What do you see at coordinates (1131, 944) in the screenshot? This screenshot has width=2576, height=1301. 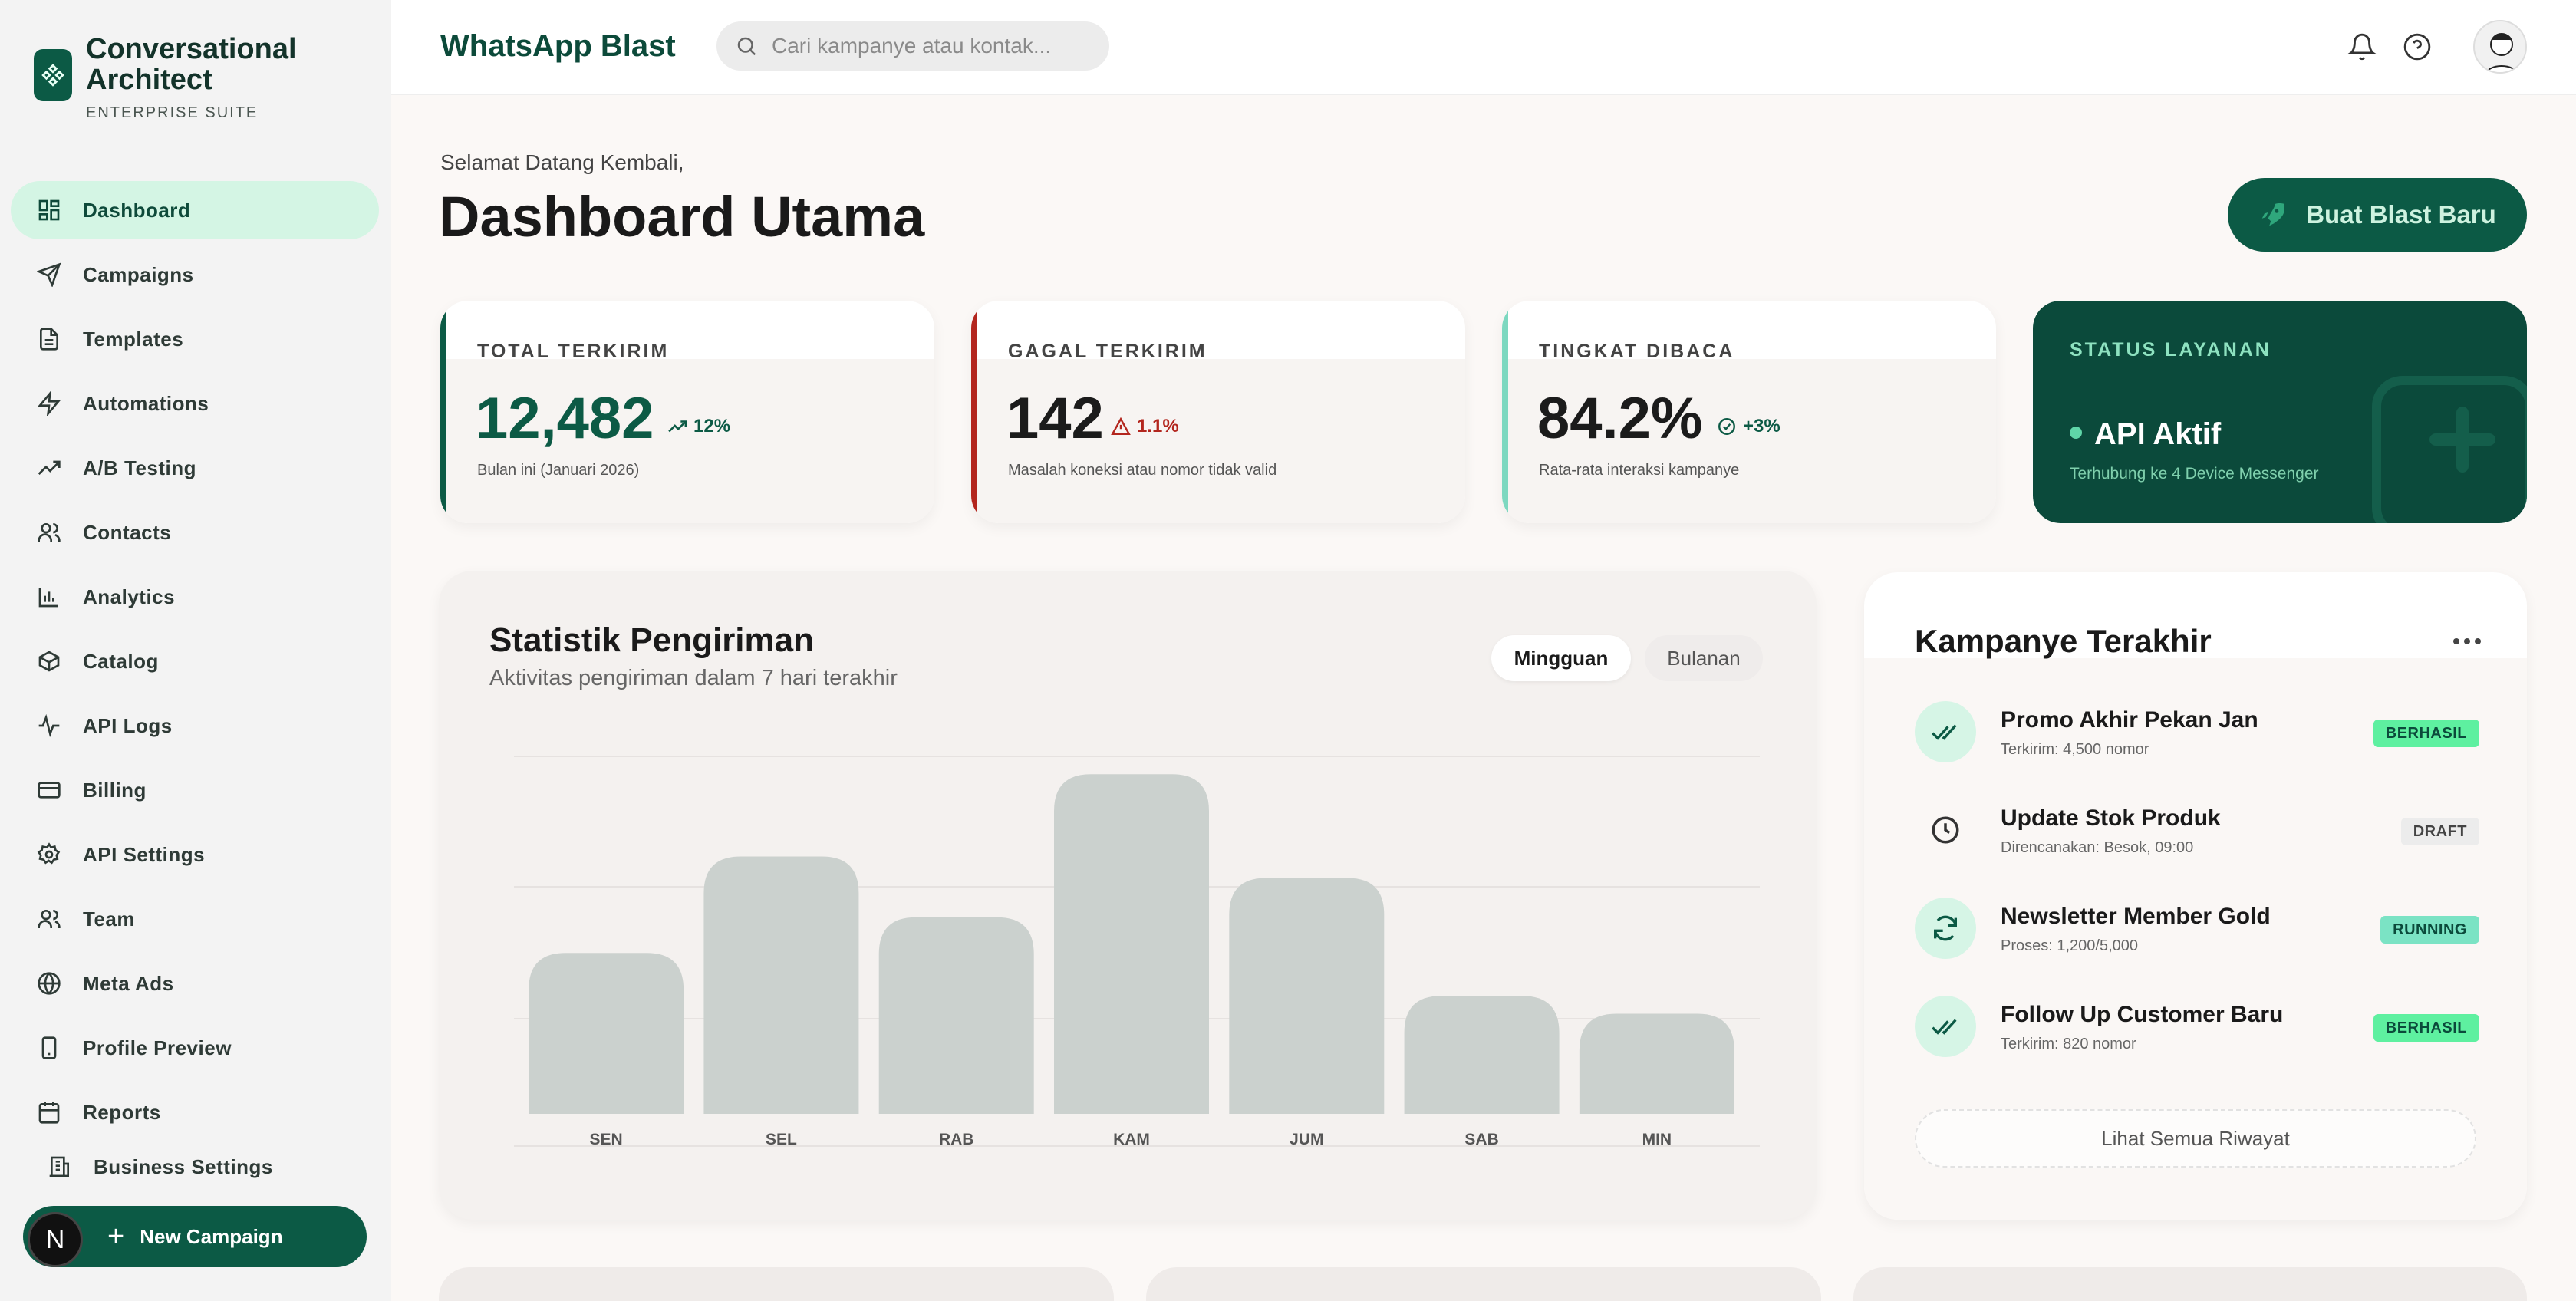 I see `chart-bar-kam` at bounding box center [1131, 944].